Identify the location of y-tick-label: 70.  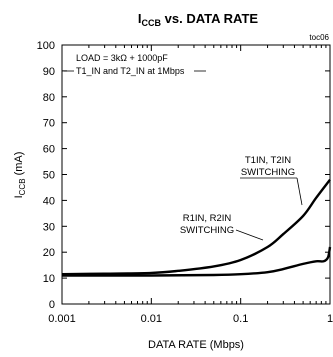
(49, 124).